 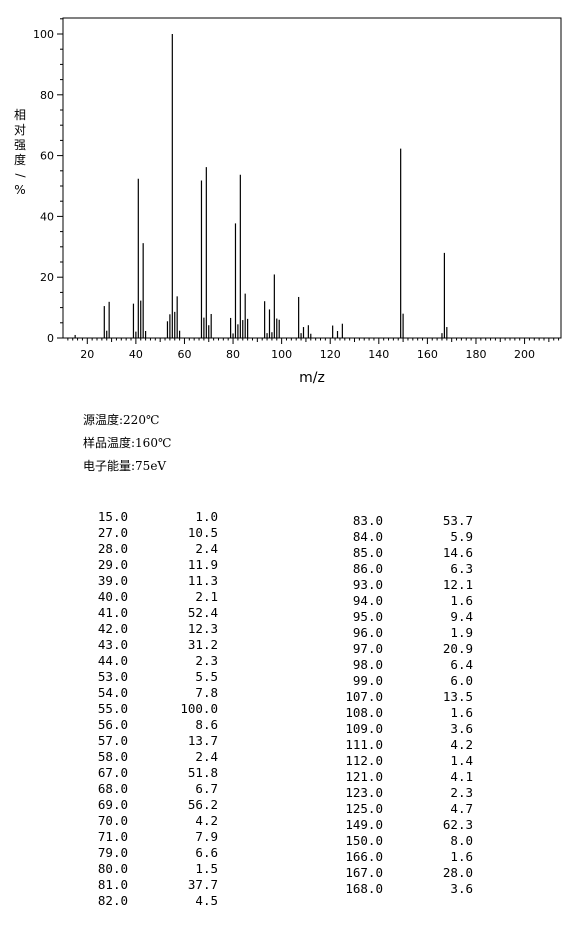 What do you see at coordinates (461, 664) in the screenshot?
I see `intensity-value: 6.4` at bounding box center [461, 664].